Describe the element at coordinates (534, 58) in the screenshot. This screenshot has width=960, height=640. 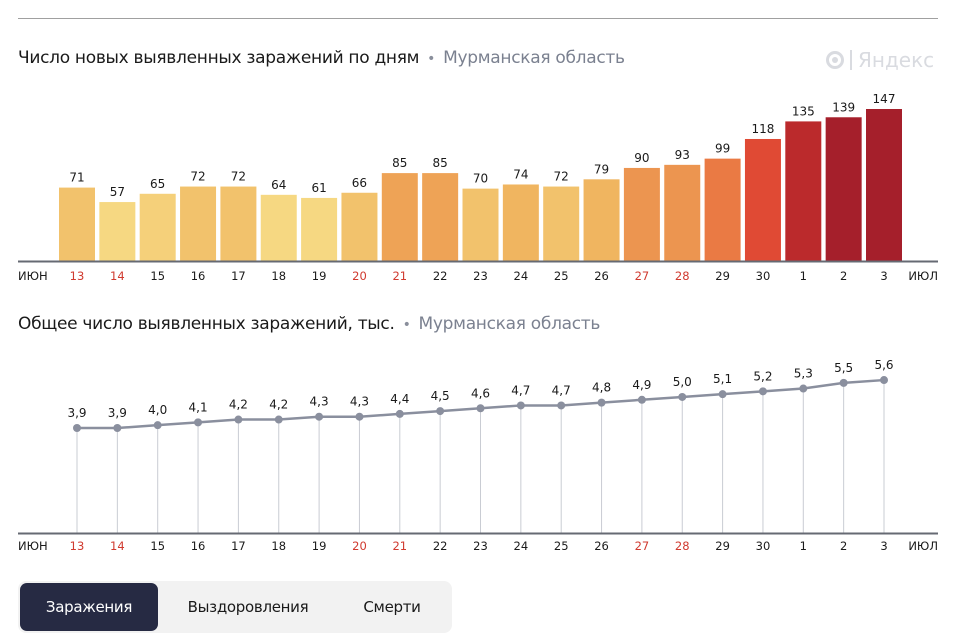
I see `bar-chart-region: Мурманская область` at that location.